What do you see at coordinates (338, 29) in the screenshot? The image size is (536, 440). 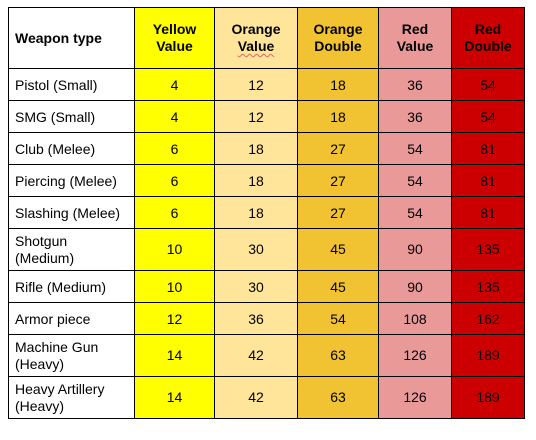 I see `header-orange-double-line-1: Orange` at bounding box center [338, 29].